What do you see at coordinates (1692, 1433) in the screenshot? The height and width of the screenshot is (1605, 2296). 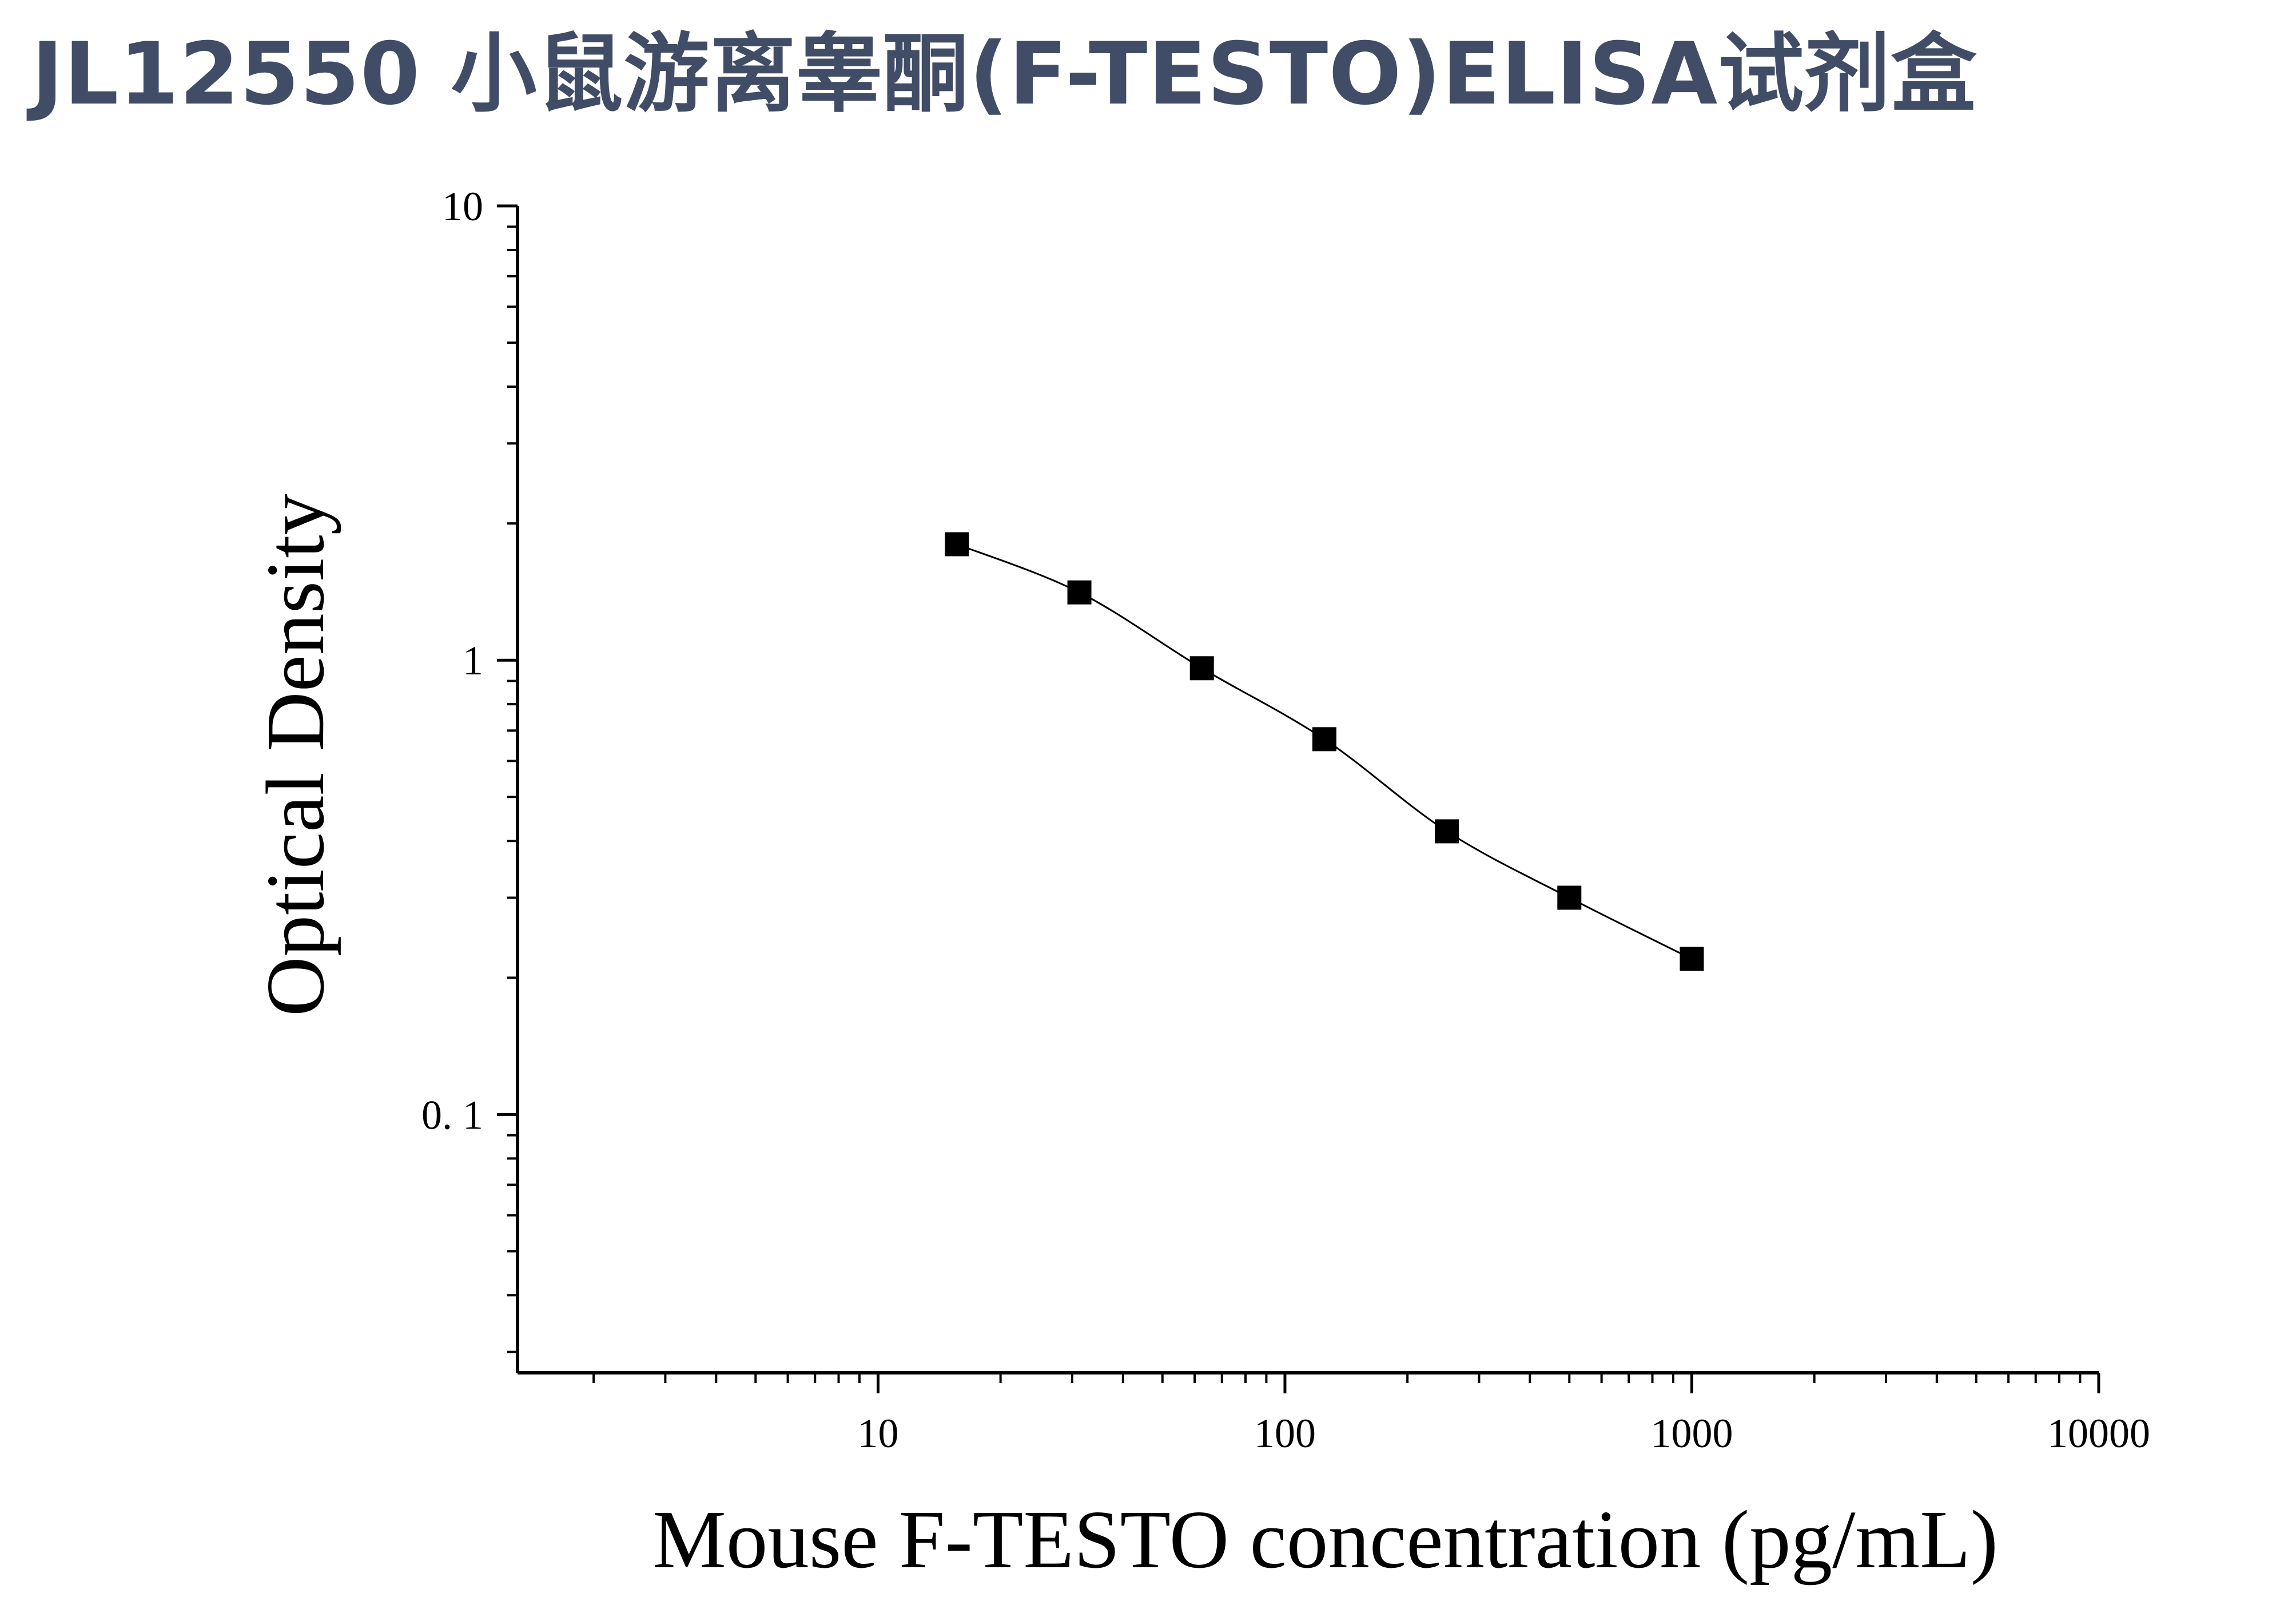 I see `x-tick-label: 1000` at bounding box center [1692, 1433].